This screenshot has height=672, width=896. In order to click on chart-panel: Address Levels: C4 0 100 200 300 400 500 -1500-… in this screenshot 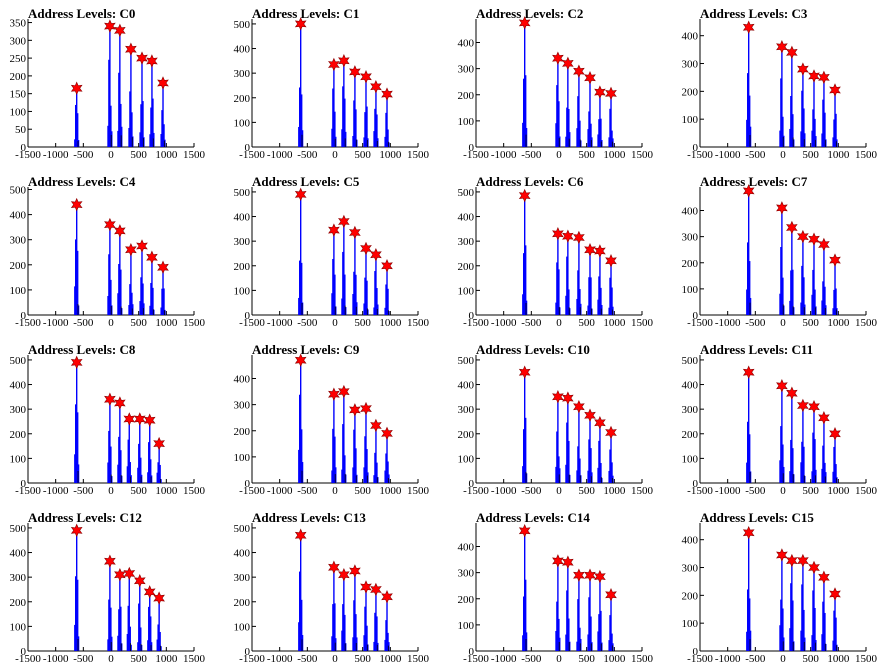, I will do `click(112, 252)`.